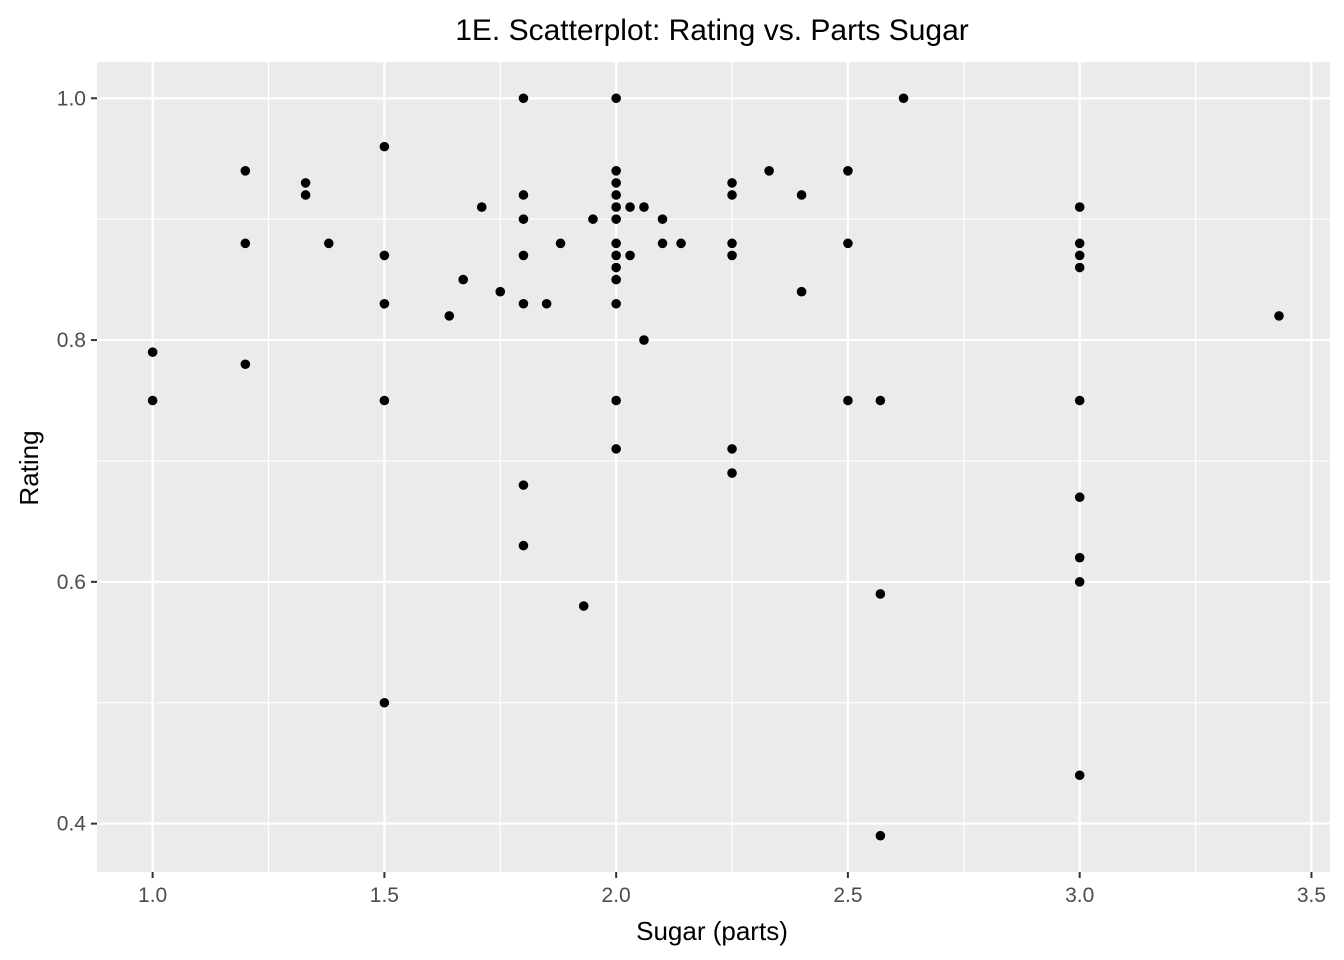 Image resolution: width=1344 pixels, height=960 pixels. Describe the element at coordinates (384, 895) in the screenshot. I see `x-tick-label: 1.5` at that location.